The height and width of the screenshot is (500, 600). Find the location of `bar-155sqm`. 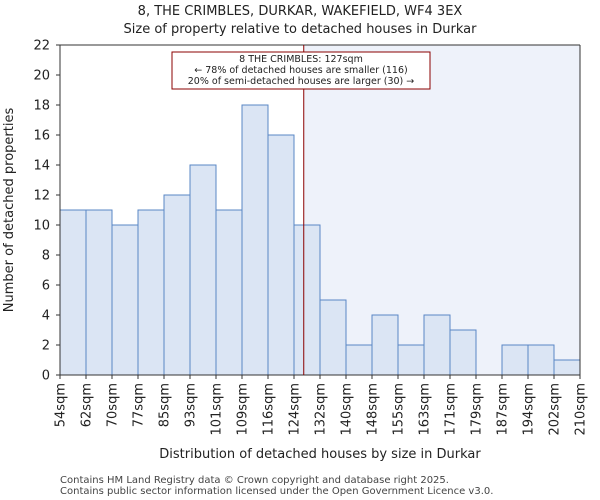

bar-155sqm is located at coordinates (411, 360).